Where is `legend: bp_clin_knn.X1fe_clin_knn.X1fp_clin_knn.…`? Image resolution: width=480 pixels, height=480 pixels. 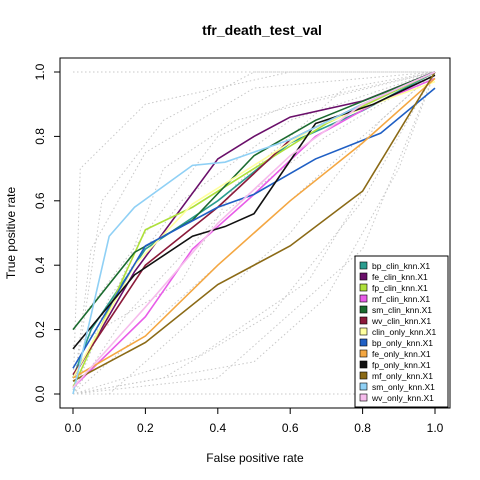
legend: bp_clin_knn.X1fe_clin_knn.X1fp_clin_knn.… is located at coordinates (401, 331).